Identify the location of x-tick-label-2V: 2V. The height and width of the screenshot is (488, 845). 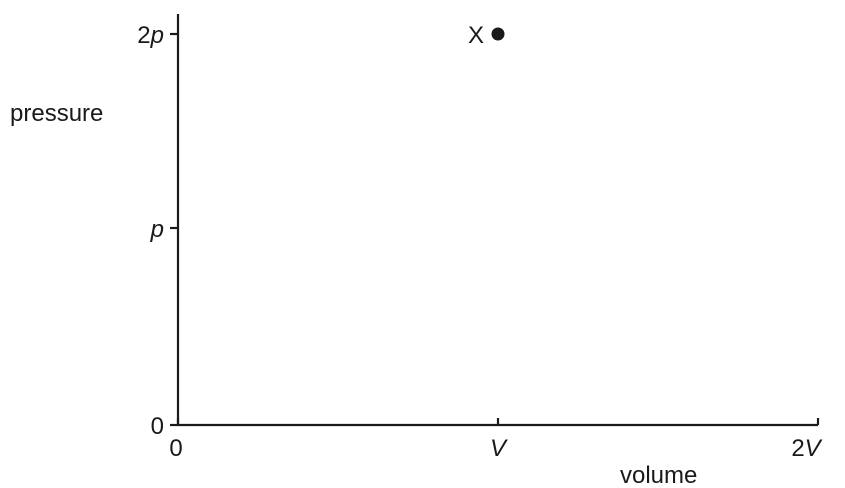
(806, 448).